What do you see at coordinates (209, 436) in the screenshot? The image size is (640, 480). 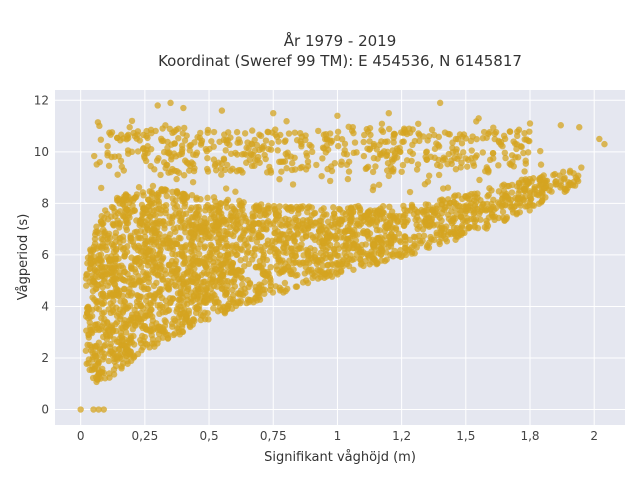 I see `x-tick-label: 0,5` at bounding box center [209, 436].